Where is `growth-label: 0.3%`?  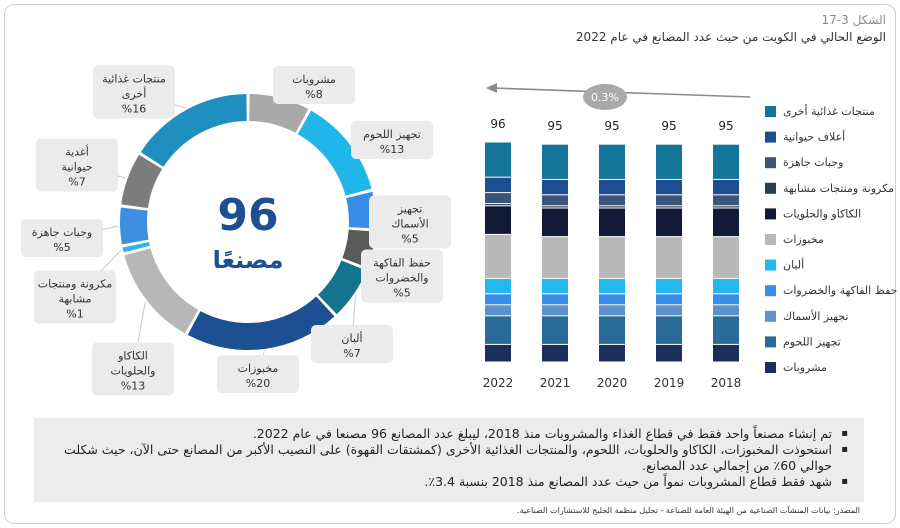 growth-label: 0.3% is located at coordinates (605, 97).